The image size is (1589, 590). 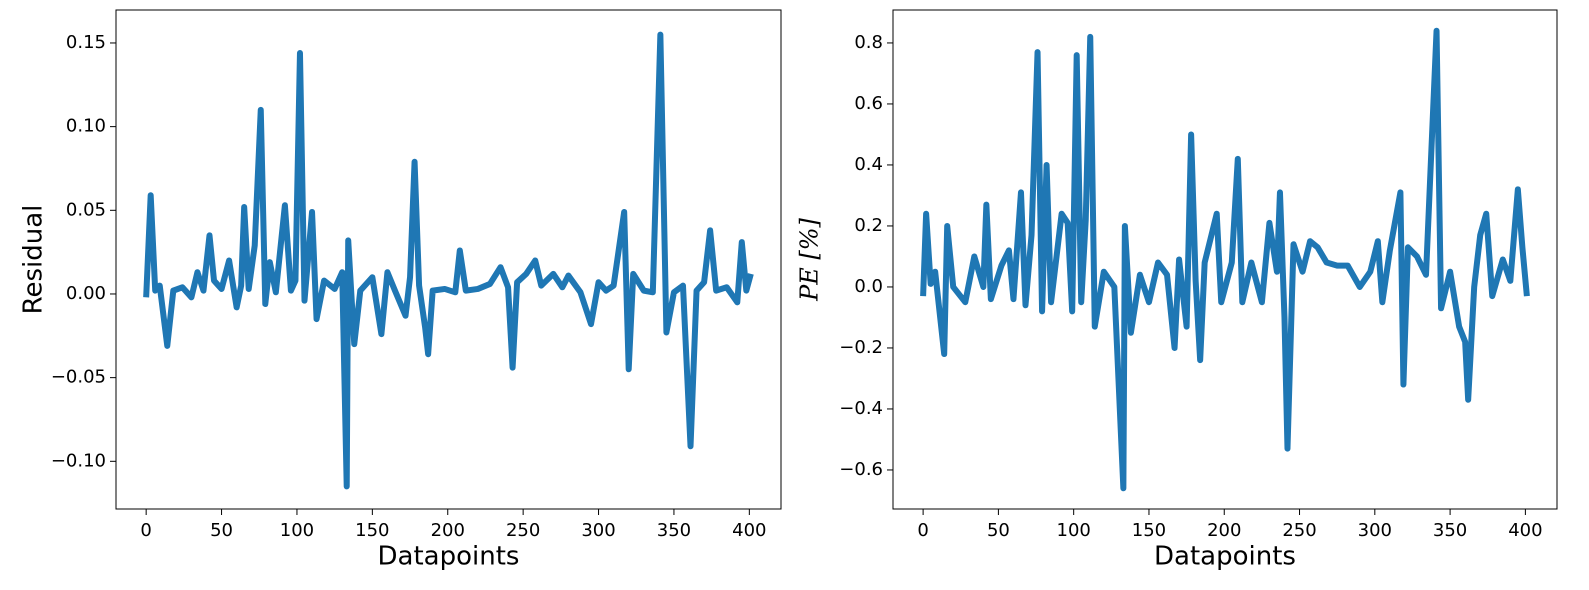 I want to click on y-tick-label: −0.05, so click(x=78, y=377).